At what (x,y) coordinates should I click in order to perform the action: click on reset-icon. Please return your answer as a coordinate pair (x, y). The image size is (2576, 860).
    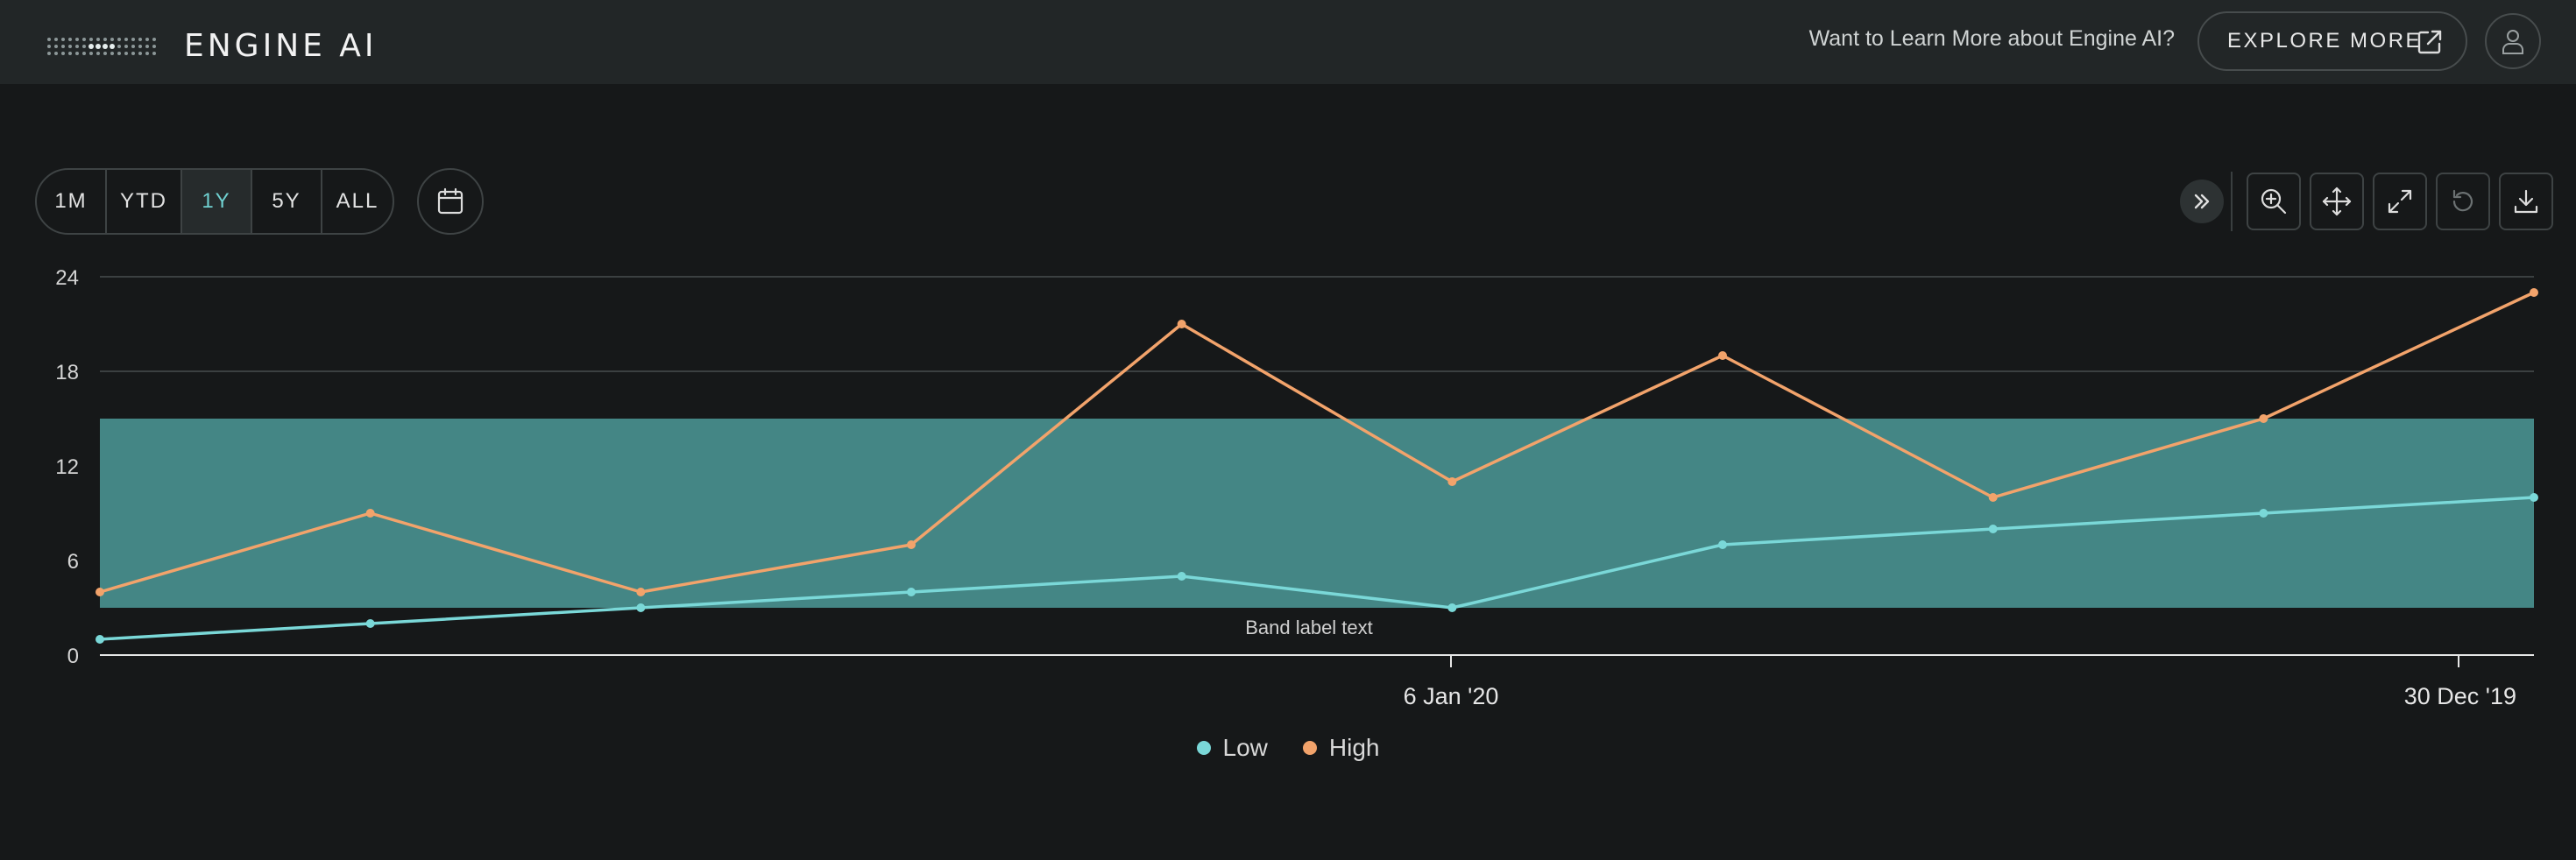
    Looking at the image, I should click on (2462, 200).